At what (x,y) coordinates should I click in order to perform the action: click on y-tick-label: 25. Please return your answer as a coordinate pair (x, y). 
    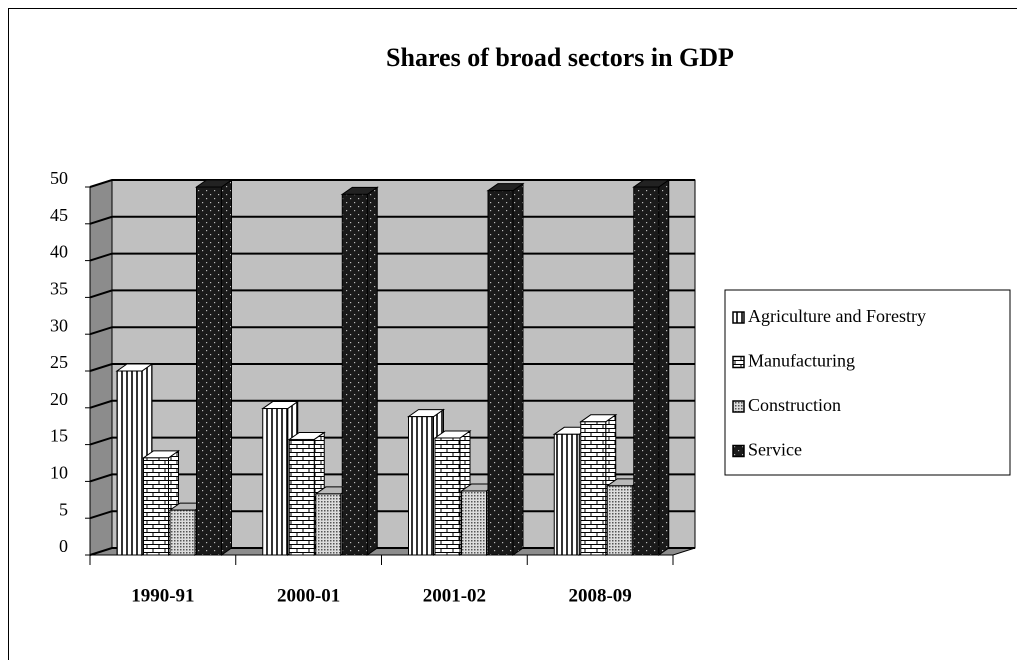
    Looking at the image, I should click on (59, 362).